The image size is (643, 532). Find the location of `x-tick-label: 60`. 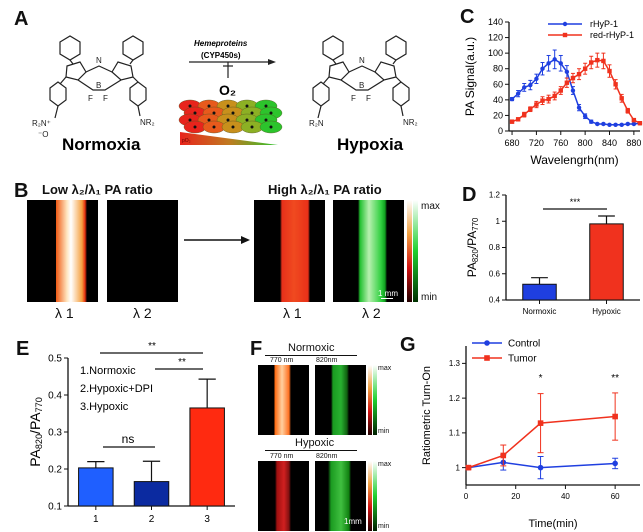

x-tick-label: 60 is located at coordinates (615, 496).